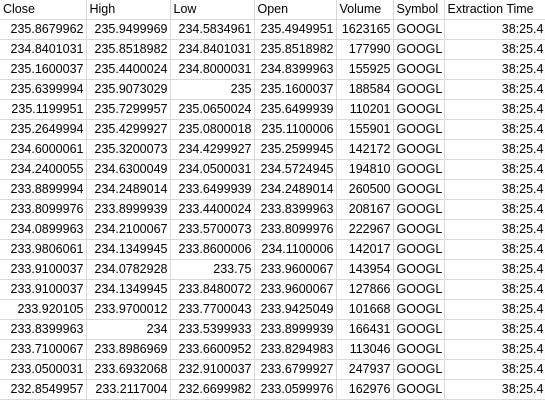  I want to click on cell-open: 235.2599945, so click(295, 149).